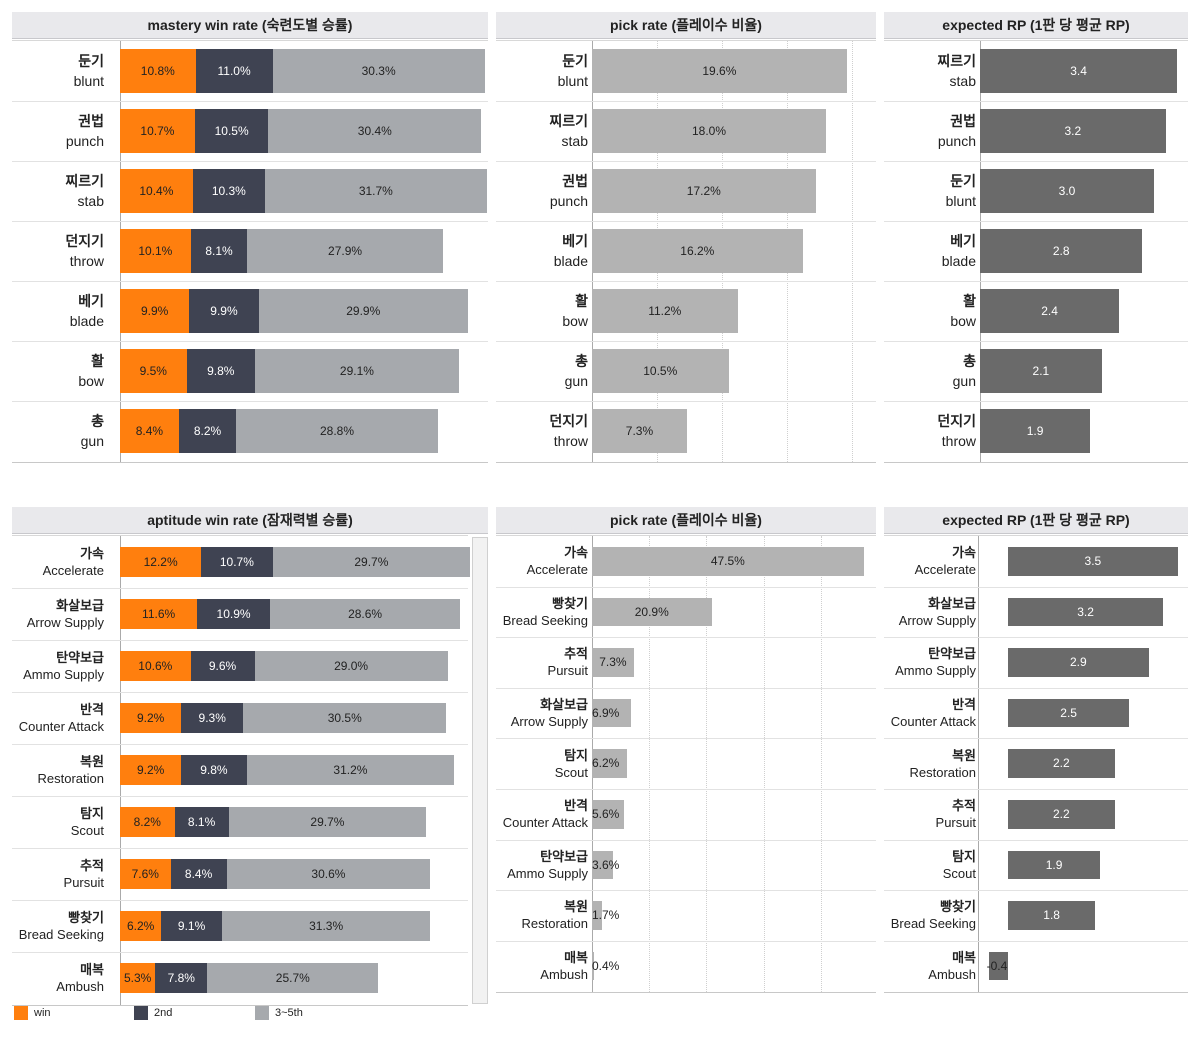  I want to click on bar-3-5th: 30.6%, so click(328, 874).